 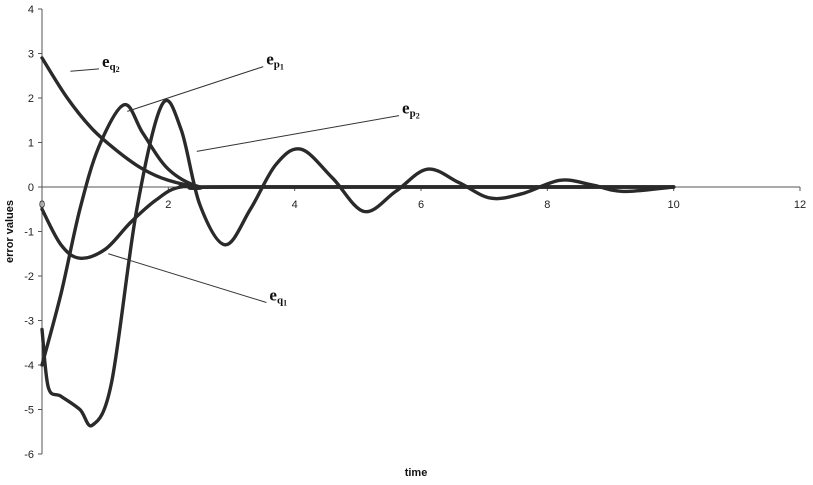 What do you see at coordinates (111, 63) in the screenshot?
I see `annotation-label-e-q2: eq2` at bounding box center [111, 63].